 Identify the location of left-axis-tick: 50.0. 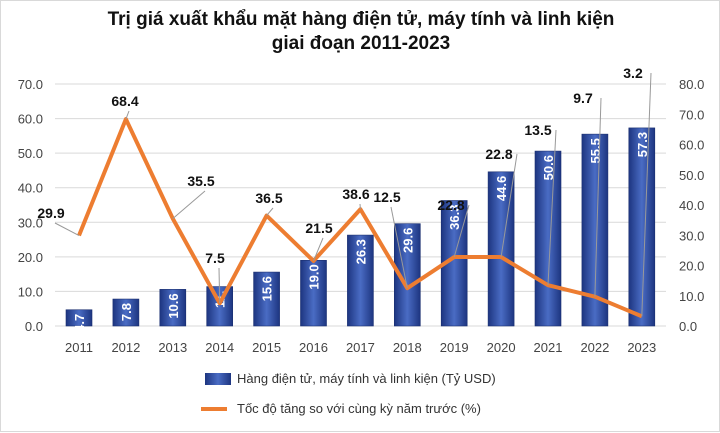
(30, 153).